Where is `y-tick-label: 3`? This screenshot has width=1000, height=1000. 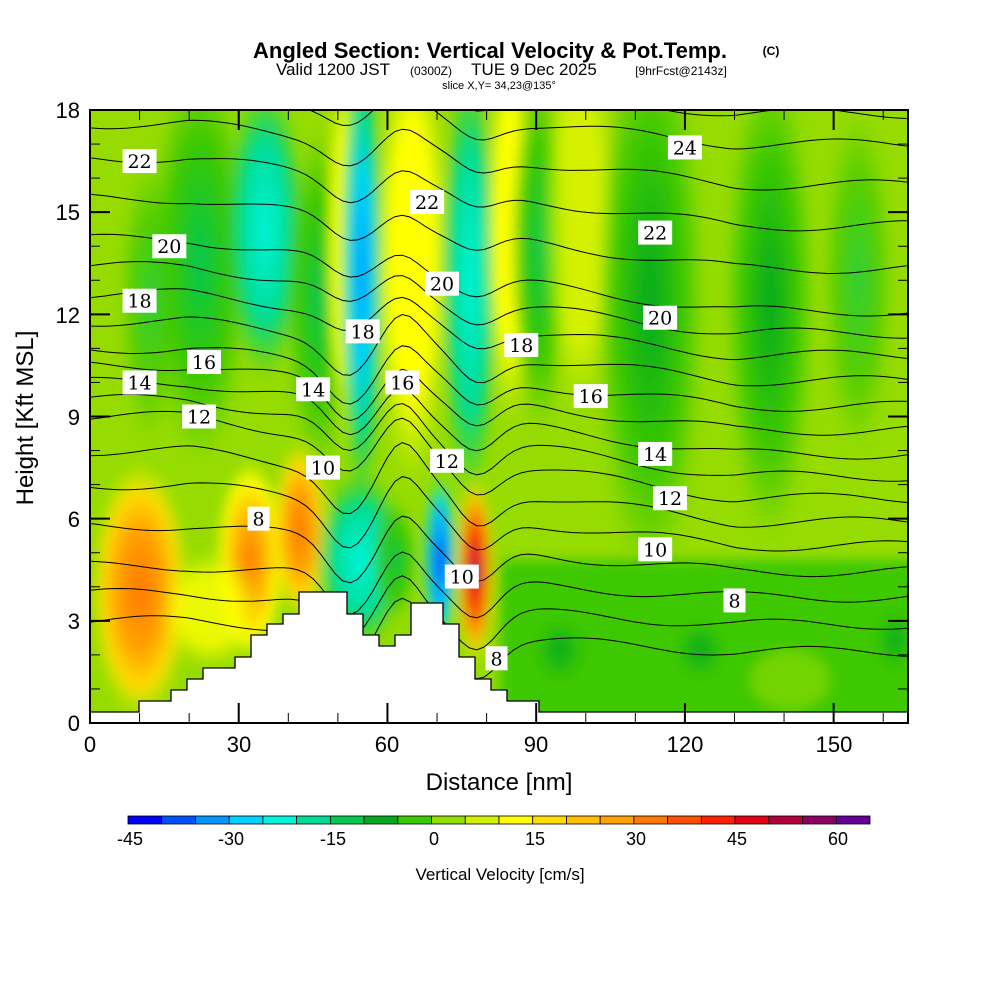 y-tick-label: 3 is located at coordinates (74, 621).